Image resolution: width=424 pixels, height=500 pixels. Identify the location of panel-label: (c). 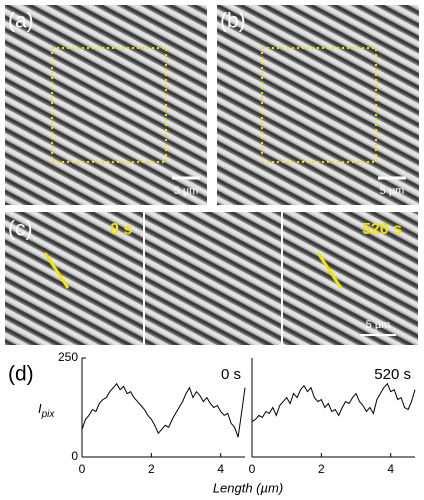
(20, 229).